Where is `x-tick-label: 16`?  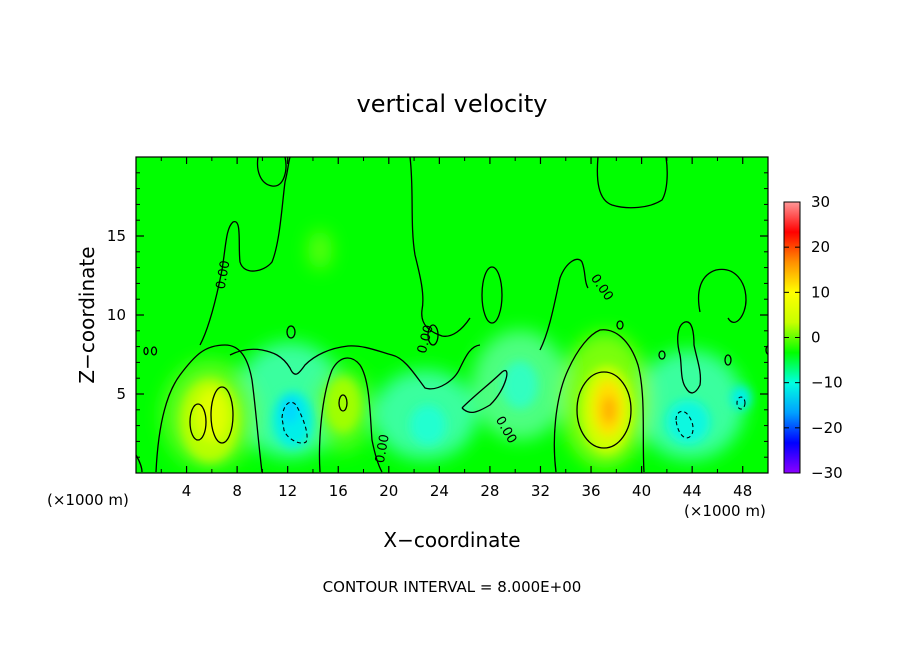
x-tick-label: 16 is located at coordinates (338, 491).